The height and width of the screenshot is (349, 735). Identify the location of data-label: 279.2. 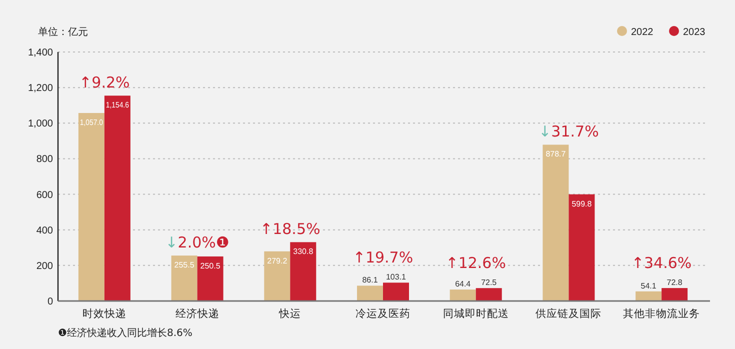
(277, 261).